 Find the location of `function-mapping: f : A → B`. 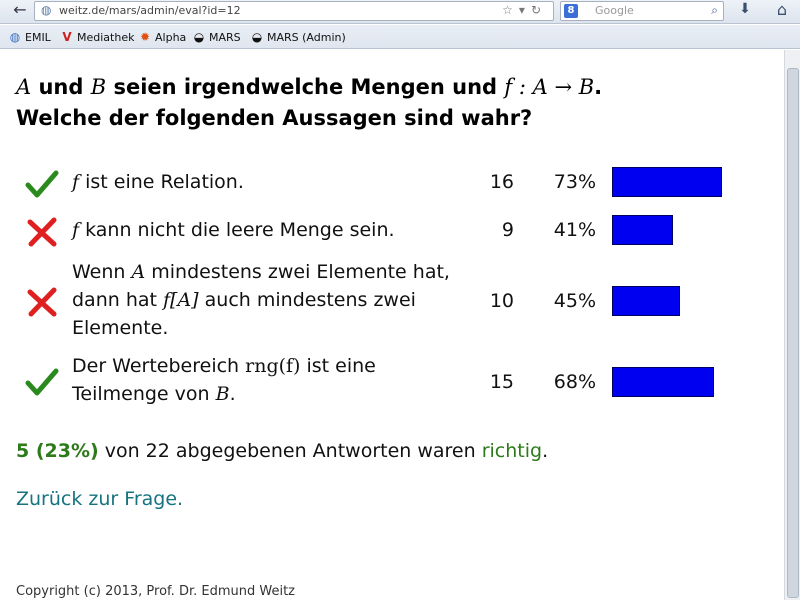

function-mapping: f : A → B is located at coordinates (549, 87).